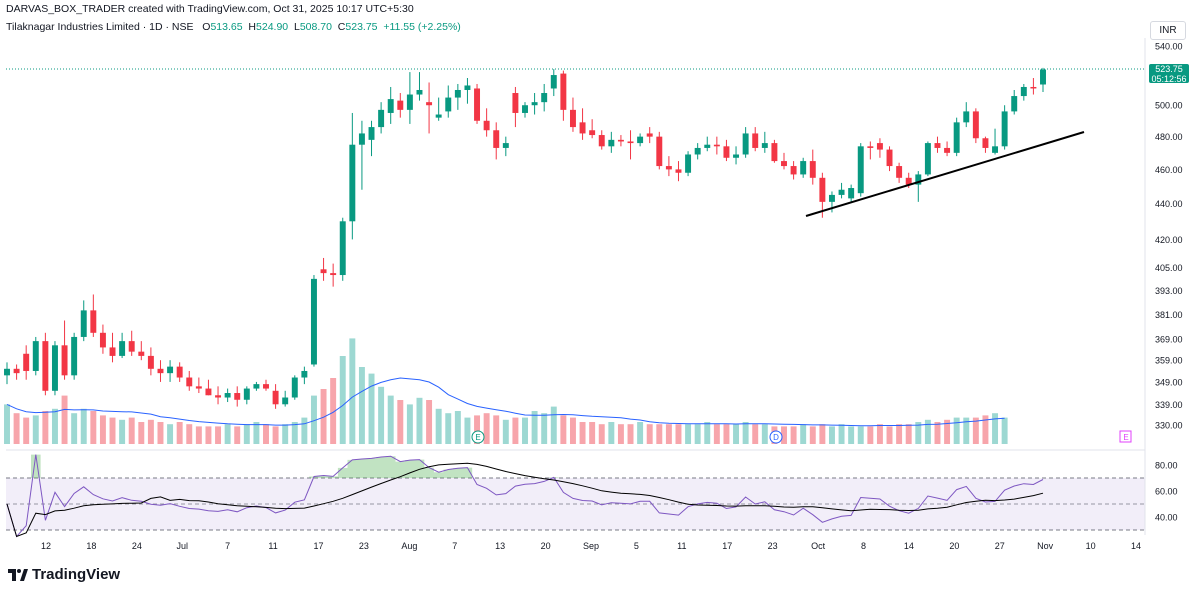 Image resolution: width=1200 pixels, height=594 pixels. I want to click on tradingview-logo: TradingView, so click(64, 574).